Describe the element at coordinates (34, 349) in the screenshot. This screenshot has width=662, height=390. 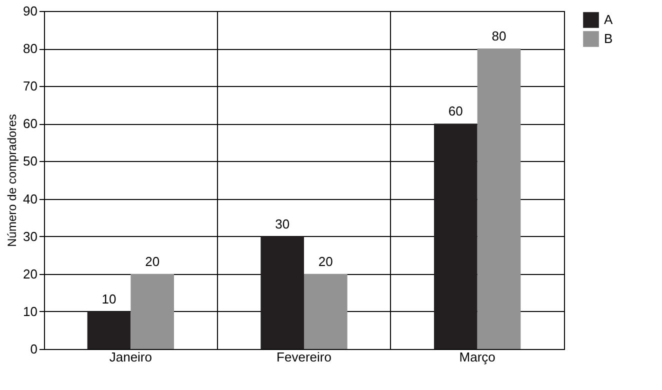
I see `y-tick-label: 0` at that location.